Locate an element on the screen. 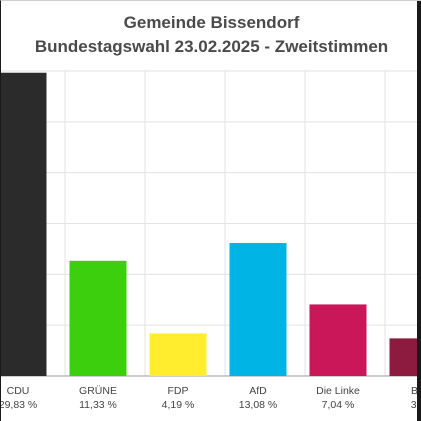  bar-fdp is located at coordinates (178, 354).